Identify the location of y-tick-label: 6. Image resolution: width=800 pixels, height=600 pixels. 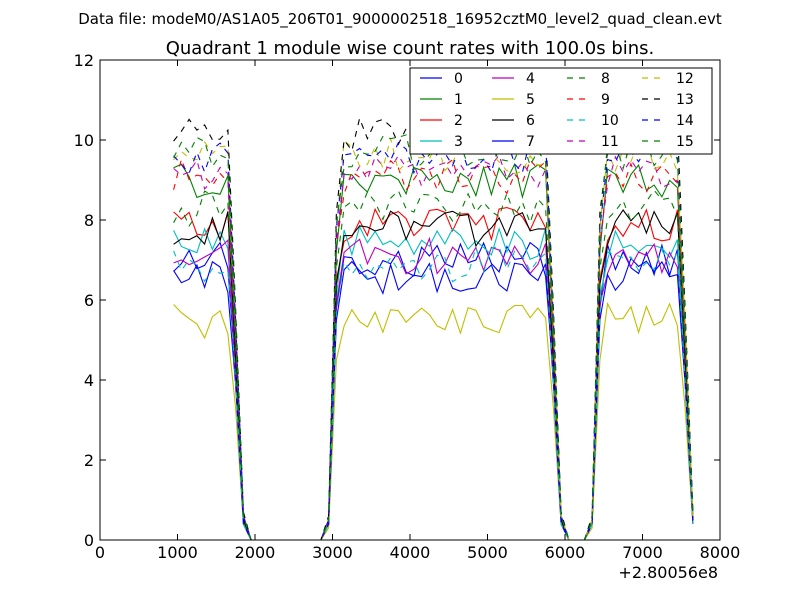
(89, 300).